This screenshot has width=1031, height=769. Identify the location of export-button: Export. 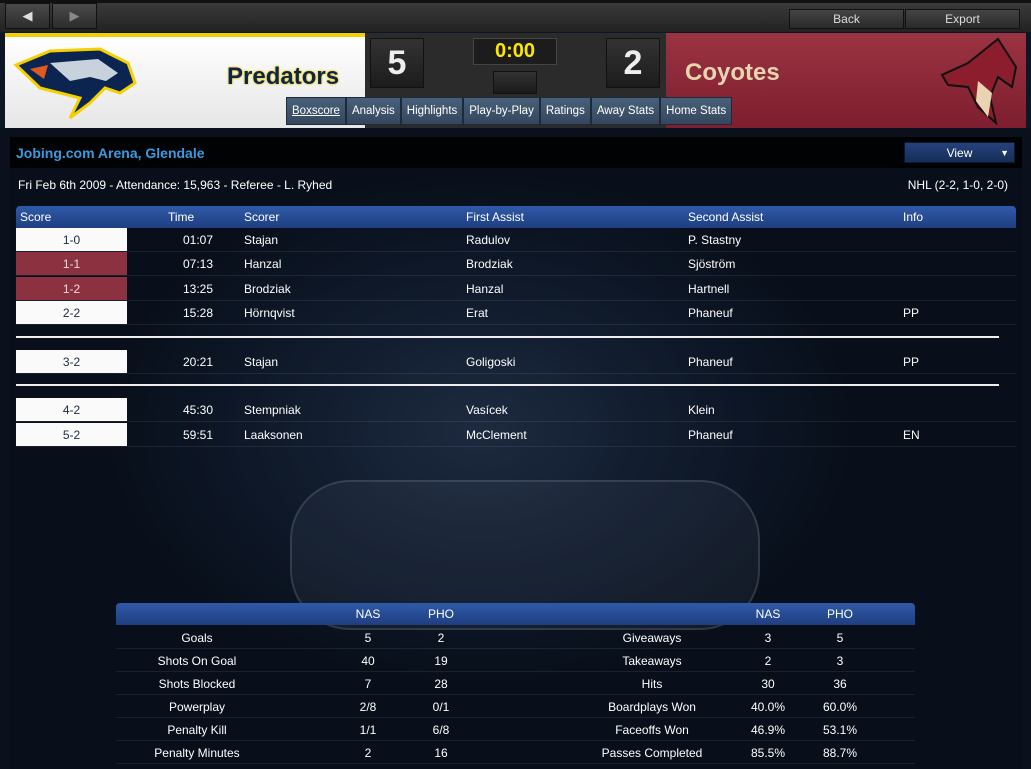
(962, 19).